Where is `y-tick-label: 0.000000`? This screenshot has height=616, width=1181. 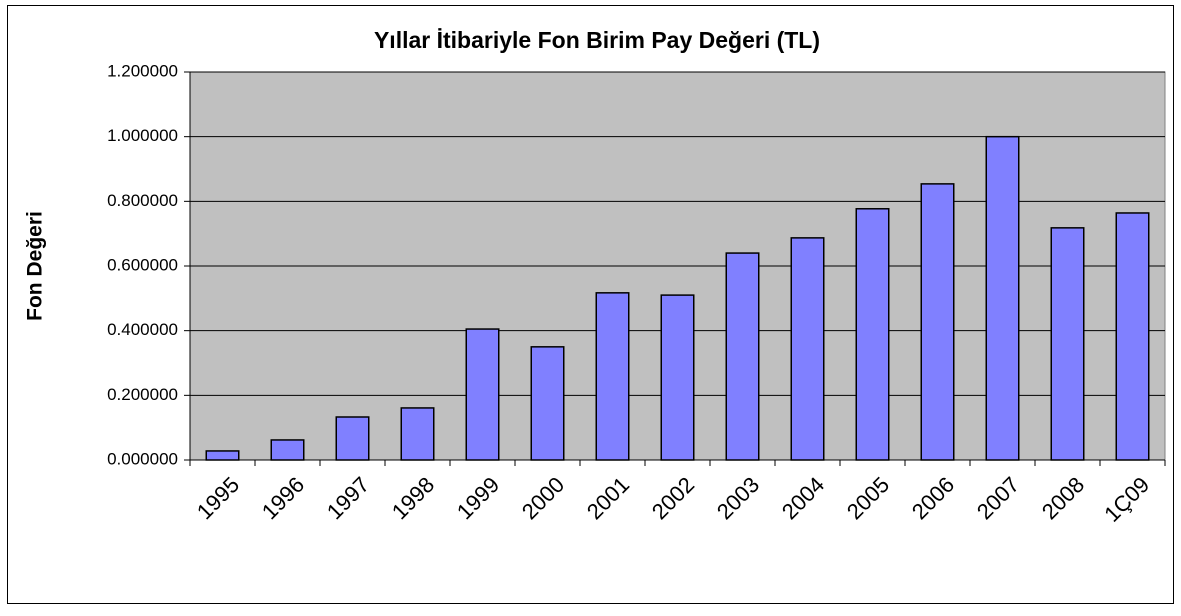 y-tick-label: 0.000000 is located at coordinates (142, 458).